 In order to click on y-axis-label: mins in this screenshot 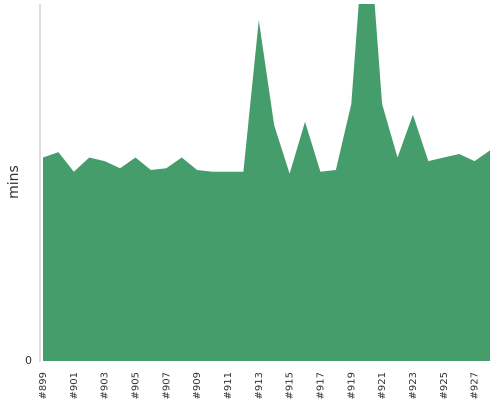, I will do `click(14, 182)`.